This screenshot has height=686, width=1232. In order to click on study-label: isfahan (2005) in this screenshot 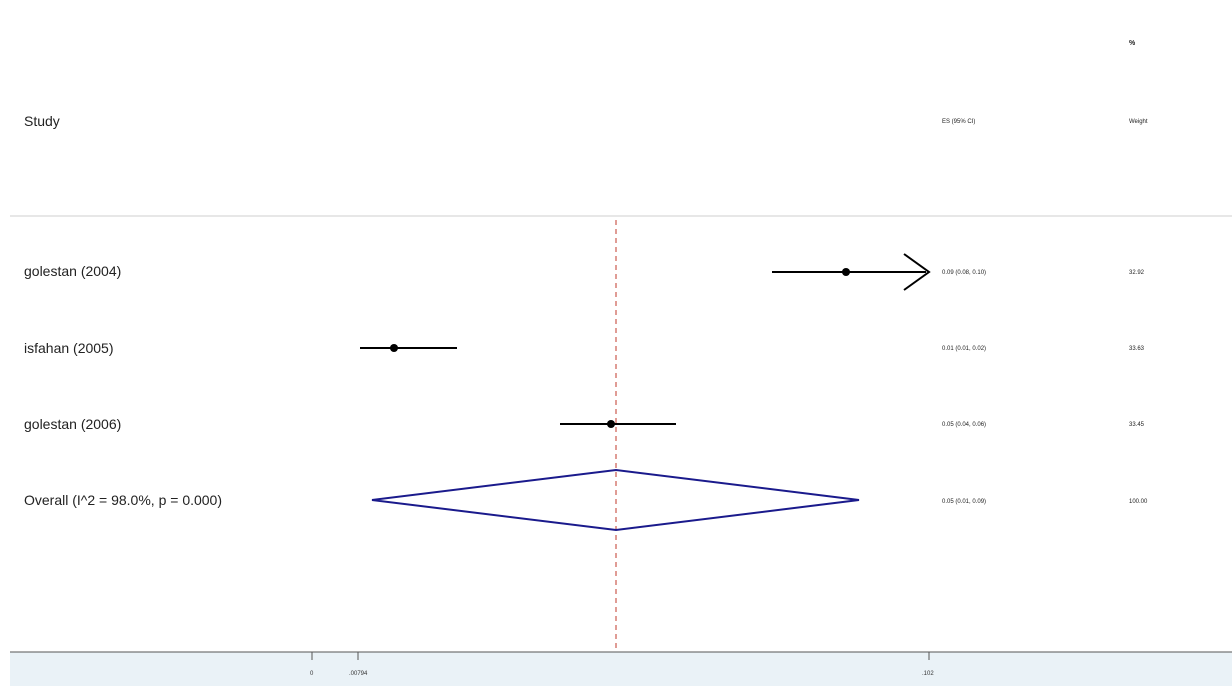, I will do `click(69, 348)`.